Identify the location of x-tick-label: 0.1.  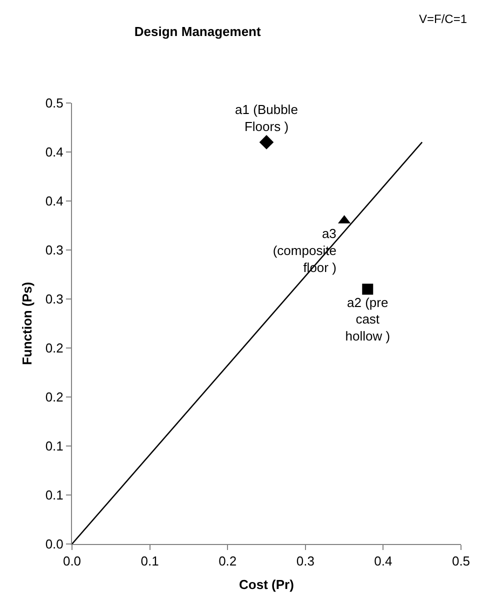
(149, 561).